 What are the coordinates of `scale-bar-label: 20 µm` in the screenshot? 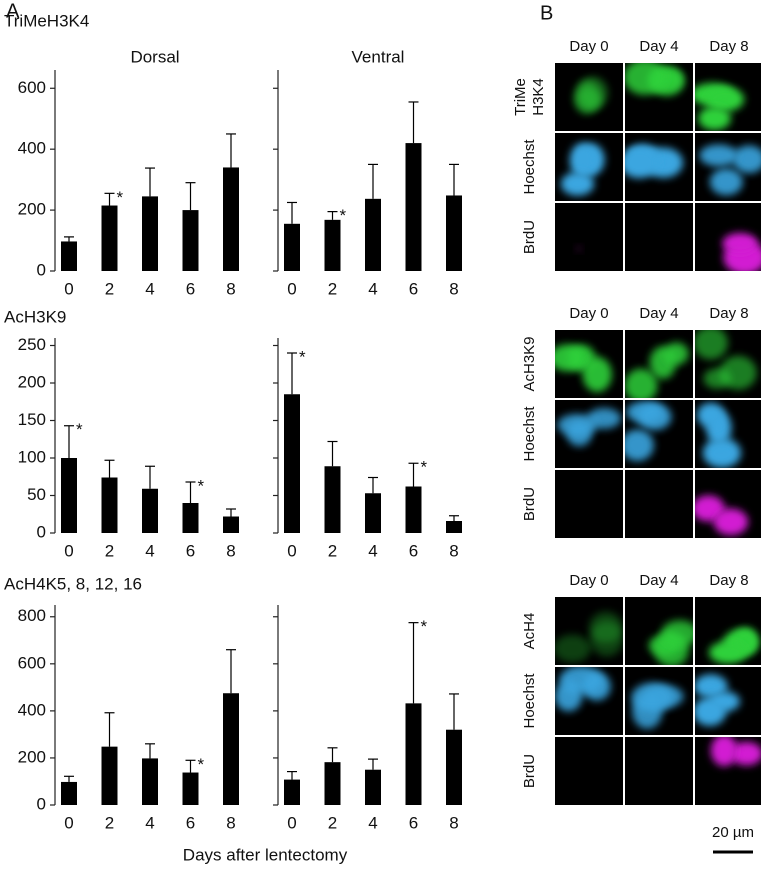 It's located at (733, 832).